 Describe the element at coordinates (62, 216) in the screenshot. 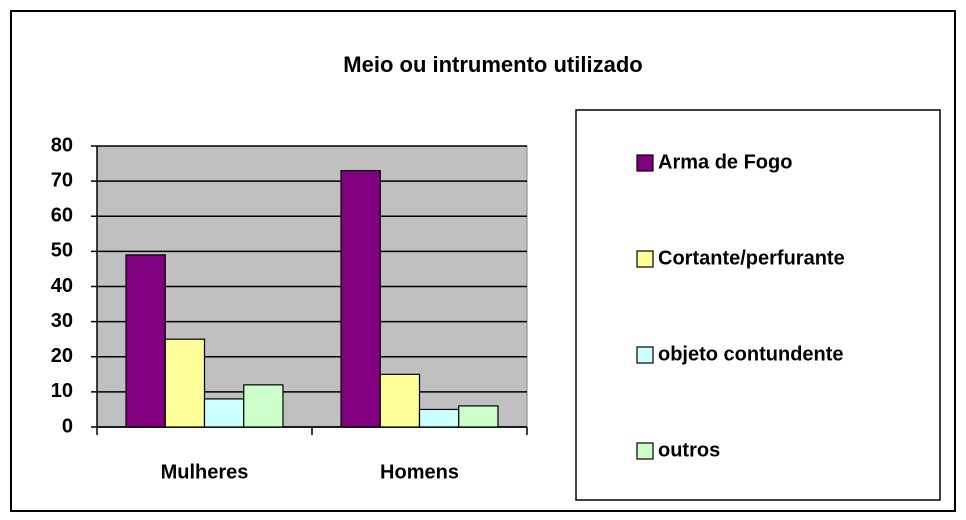

I see `y-tick-label: 60` at that location.